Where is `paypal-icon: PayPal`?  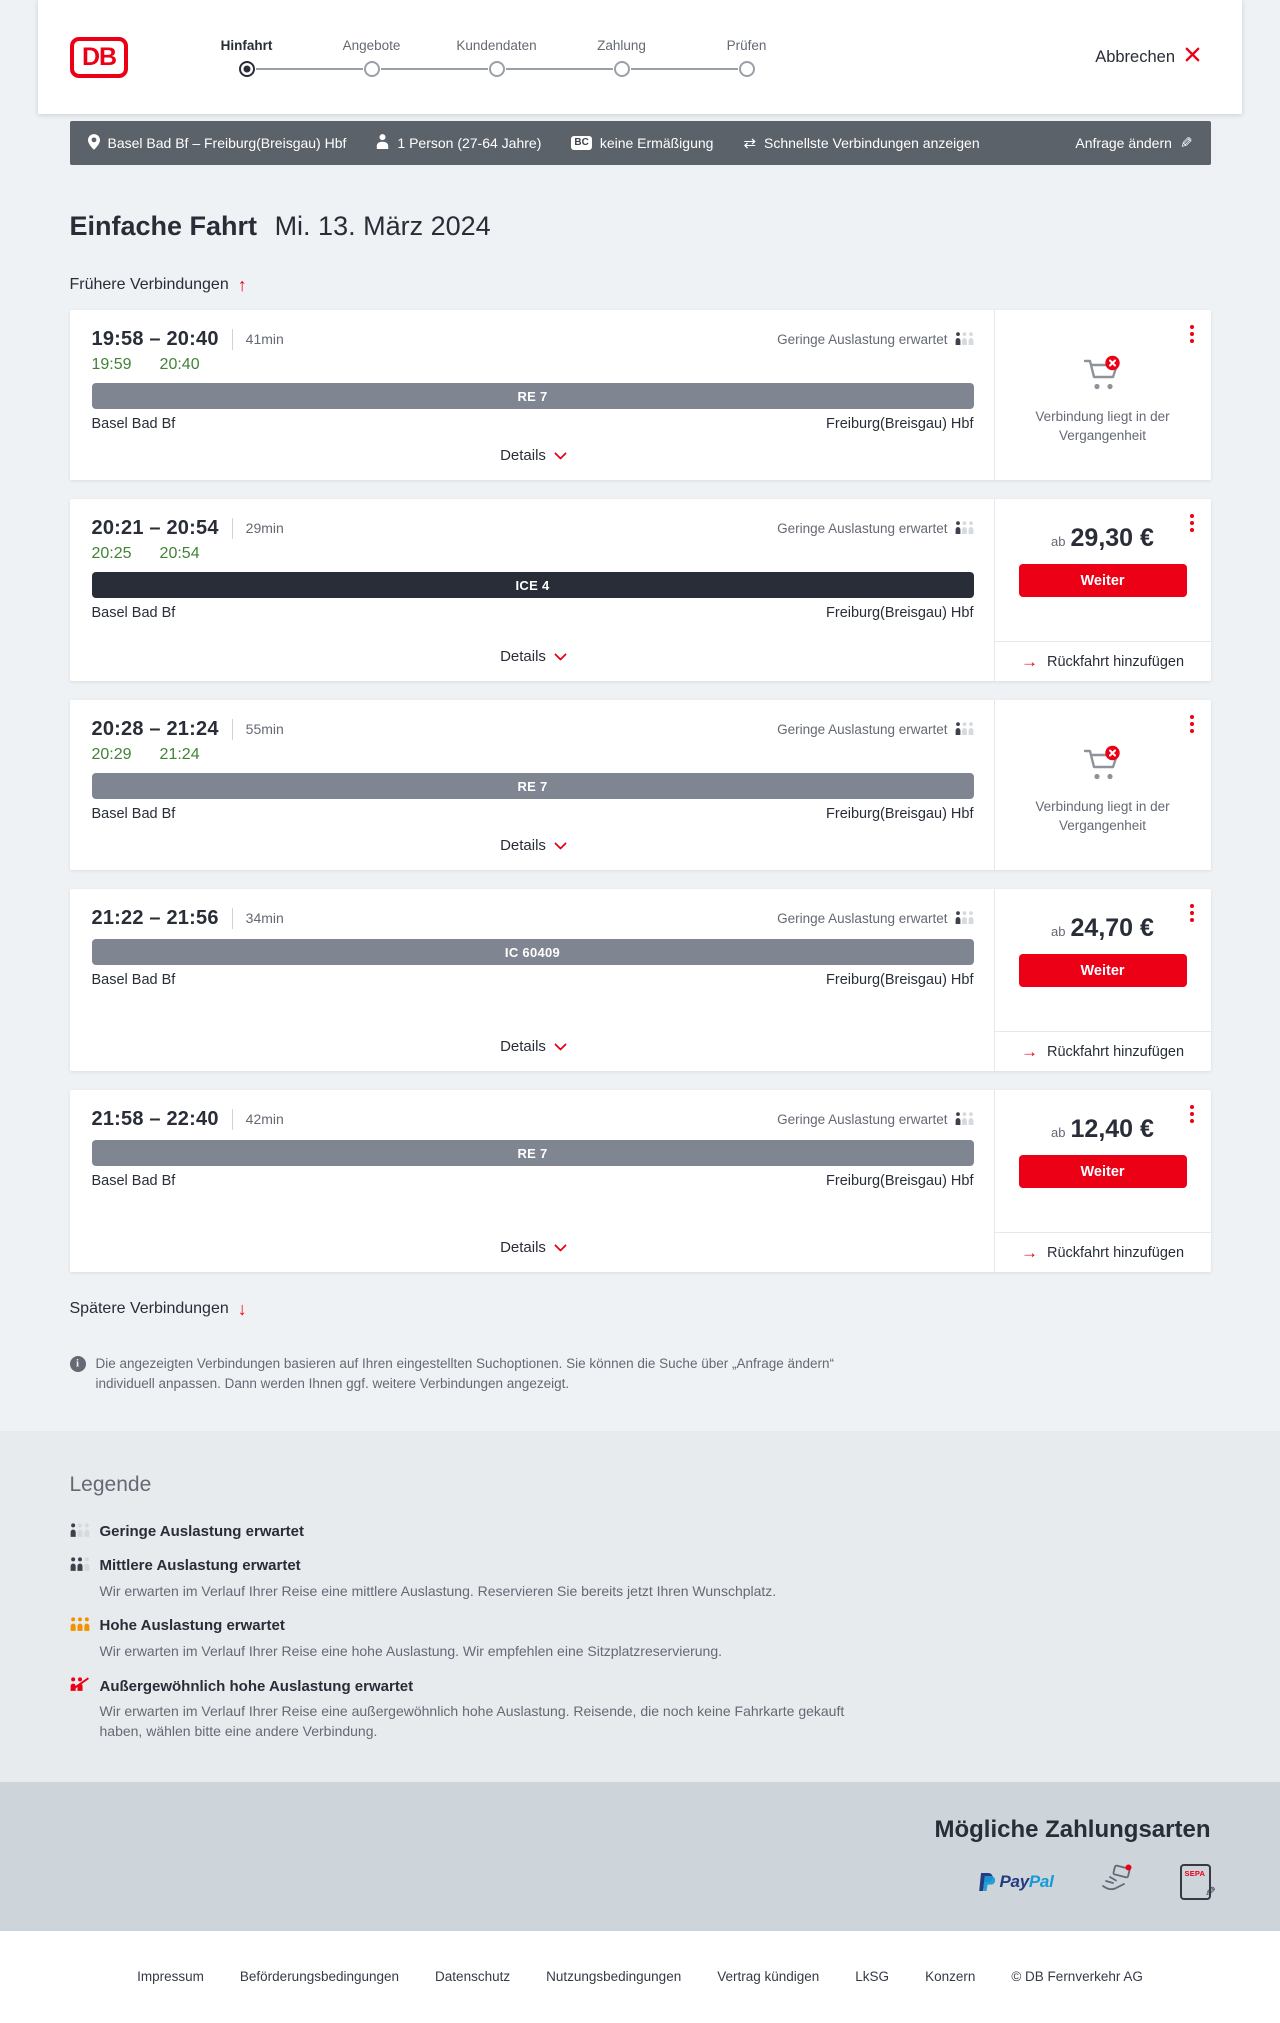 paypal-icon: PayPal is located at coordinates (1016, 1882).